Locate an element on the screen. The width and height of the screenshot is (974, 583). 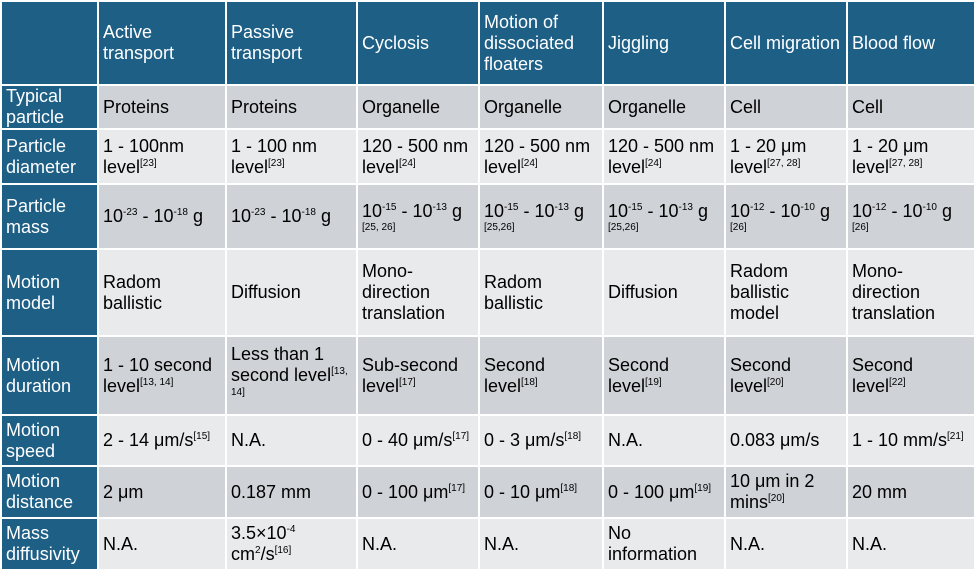
table-cell: Radom ballistic model is located at coordinates (786, 292).